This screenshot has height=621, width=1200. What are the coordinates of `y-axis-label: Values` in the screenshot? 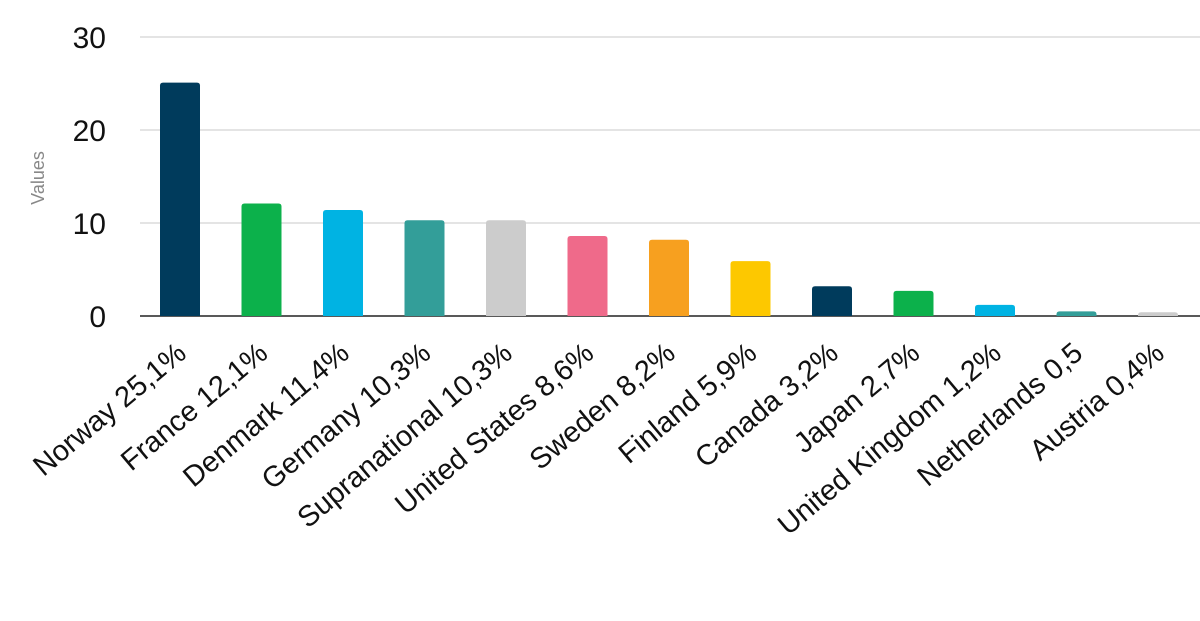 It's located at (38, 178).